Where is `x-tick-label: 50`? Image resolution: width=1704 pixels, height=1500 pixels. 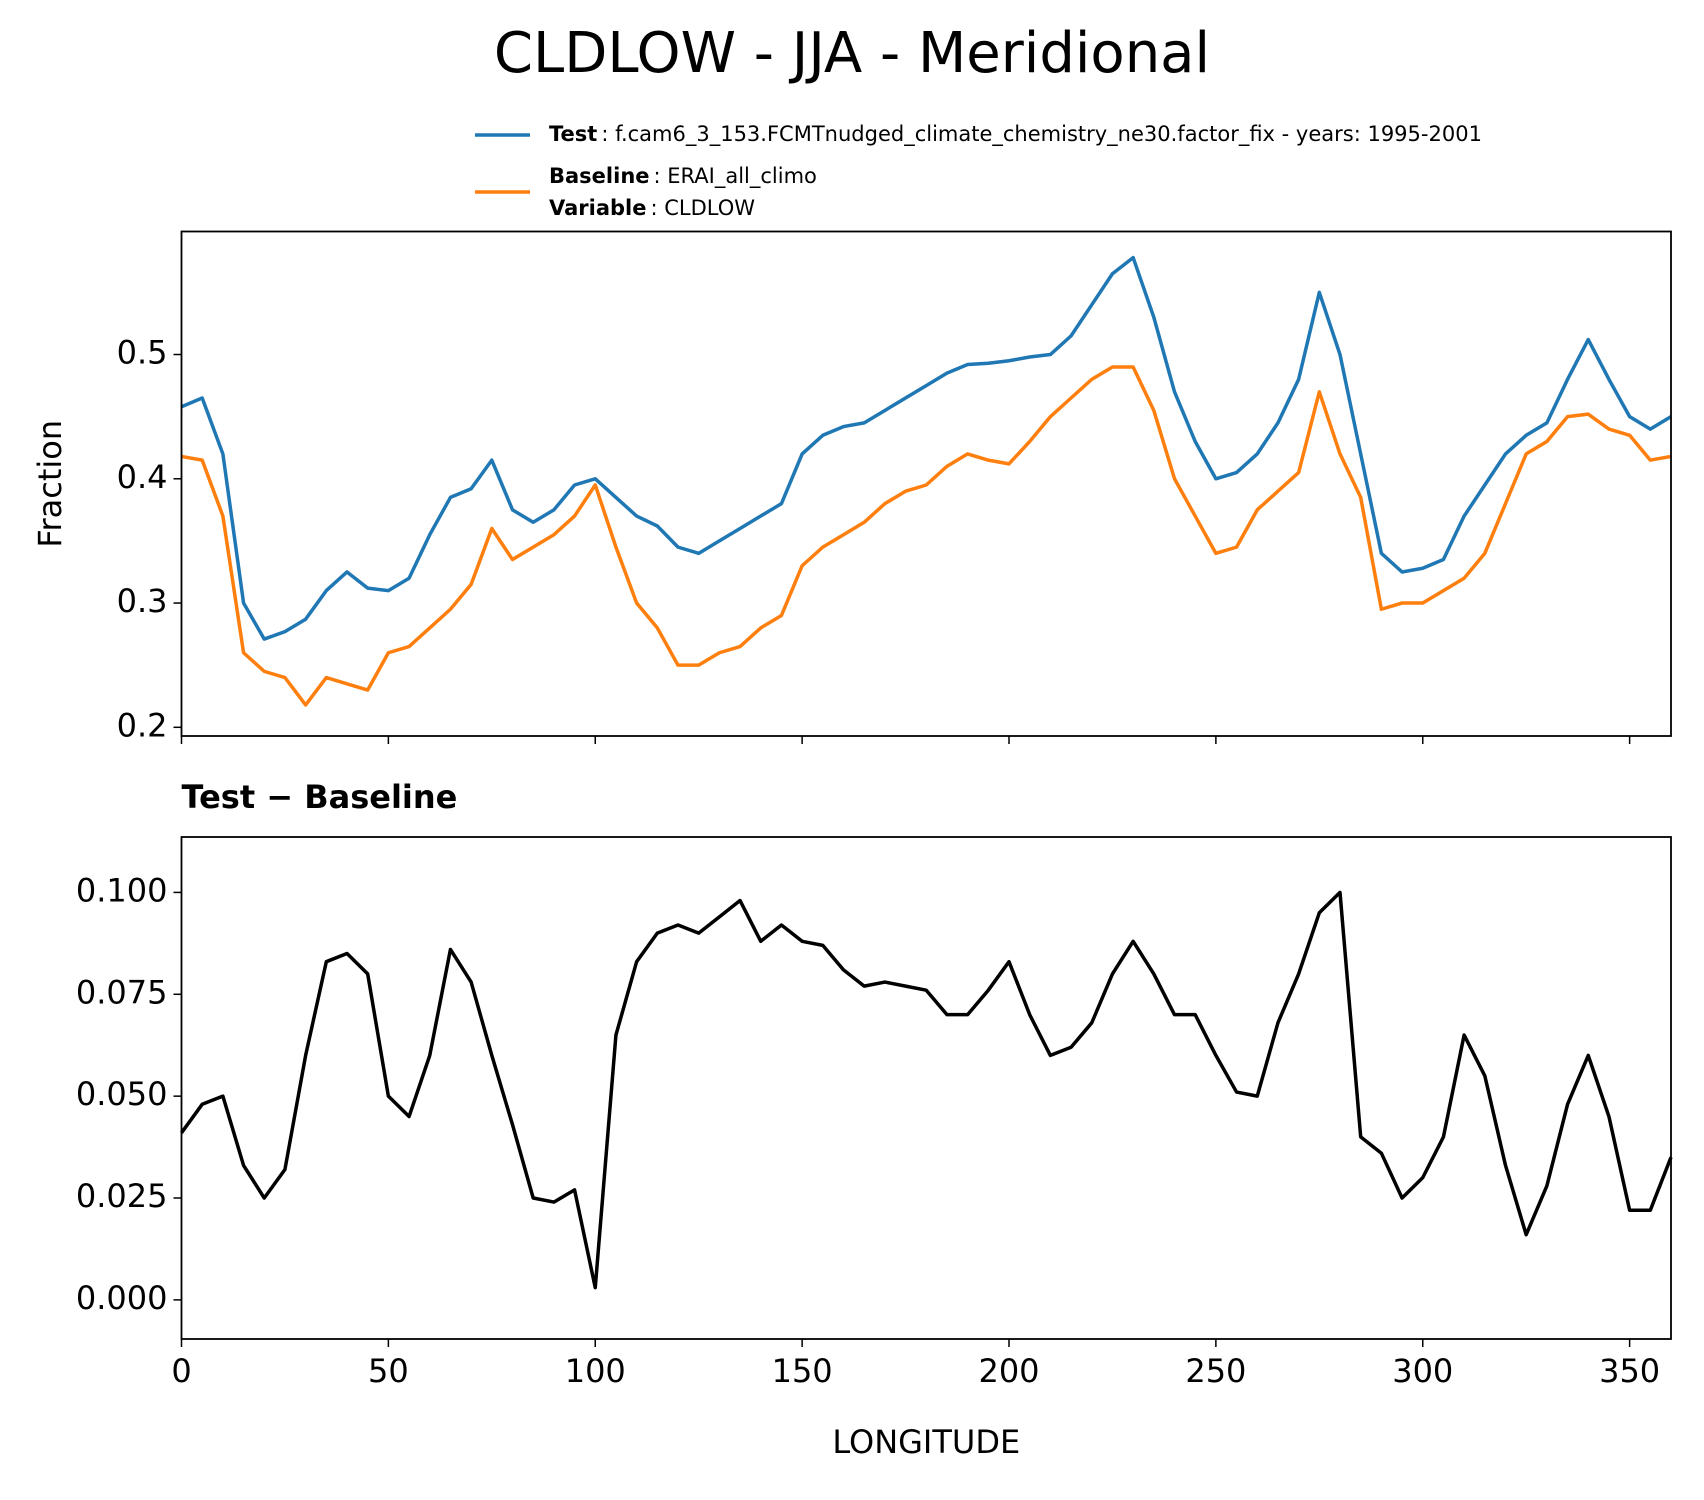 x-tick-label: 50 is located at coordinates (388, 1371).